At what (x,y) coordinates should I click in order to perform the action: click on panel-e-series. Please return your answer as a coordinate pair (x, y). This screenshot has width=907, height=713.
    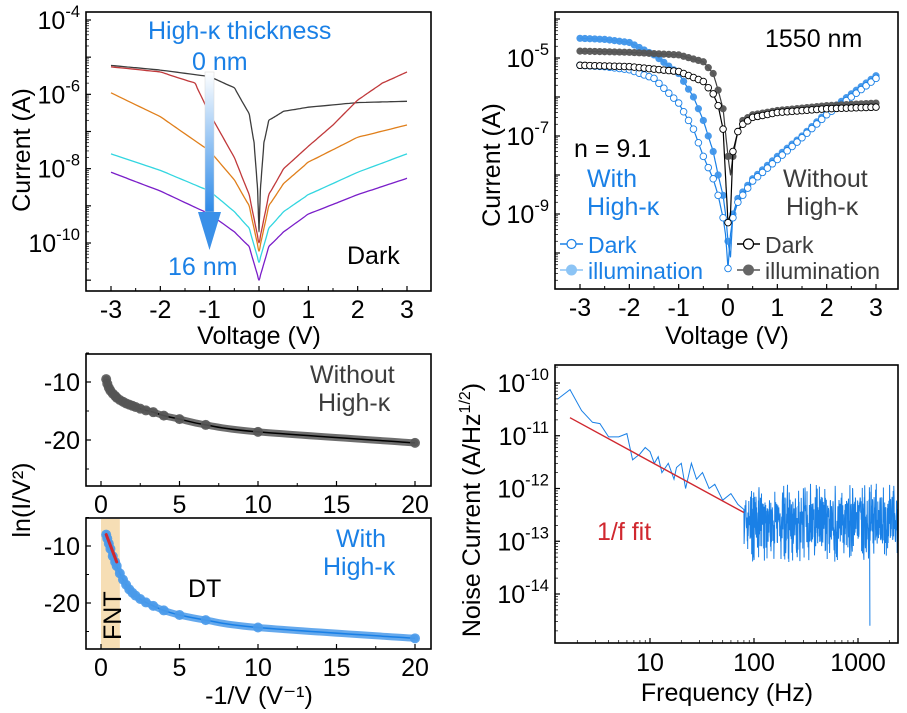
    Looking at the image, I should click on (727, 507).